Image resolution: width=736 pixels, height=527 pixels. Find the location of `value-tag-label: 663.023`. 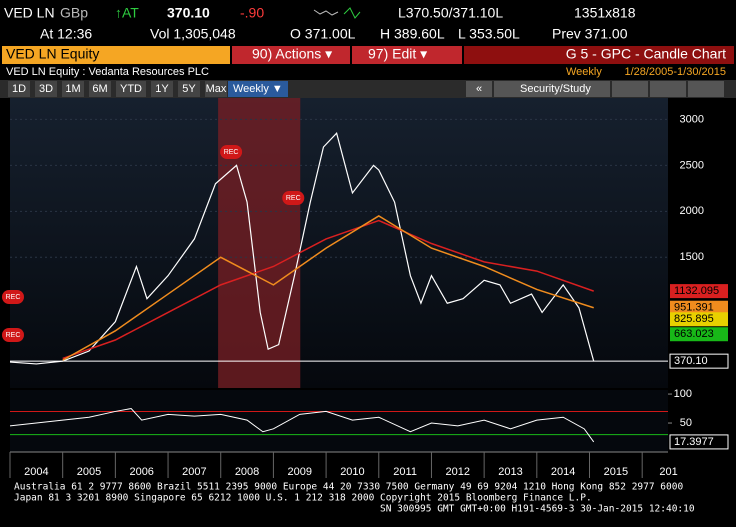

value-tag-label: 663.023 is located at coordinates (694, 334).